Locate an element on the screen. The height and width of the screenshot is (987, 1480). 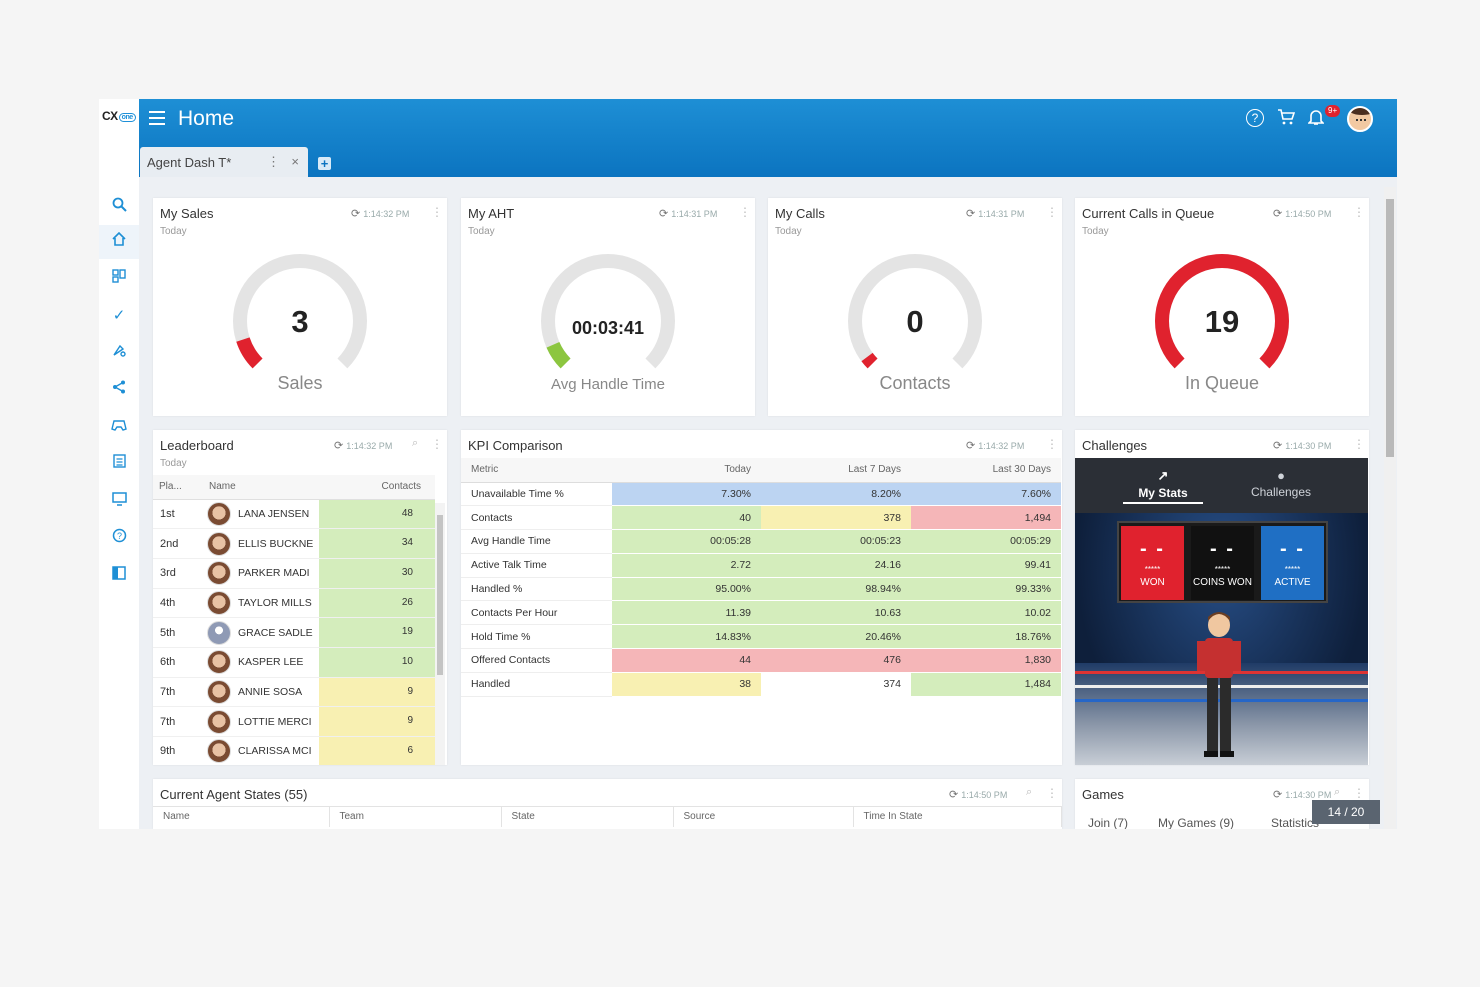
panel-icon is located at coordinates (119, 576).